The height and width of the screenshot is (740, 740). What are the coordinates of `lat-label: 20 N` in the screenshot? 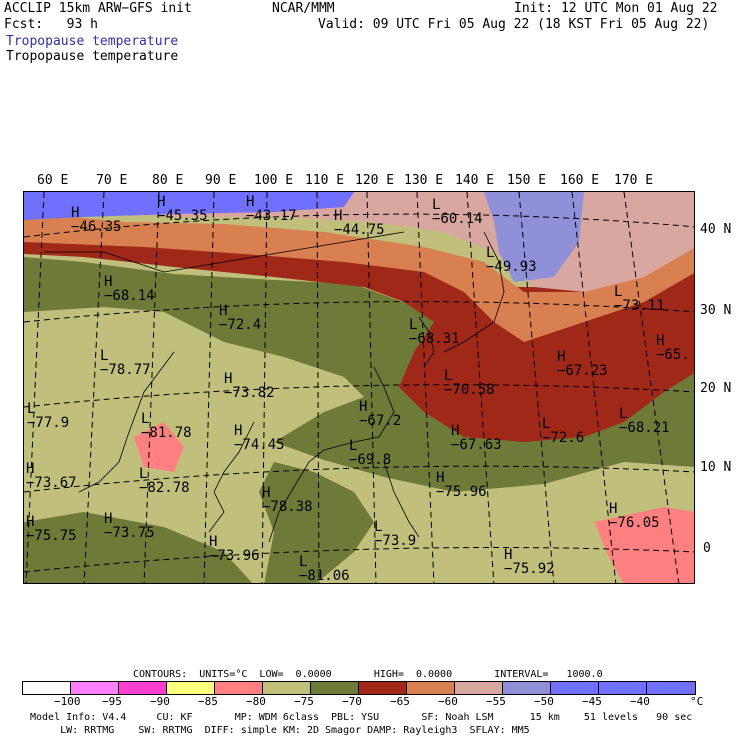 It's located at (716, 388).